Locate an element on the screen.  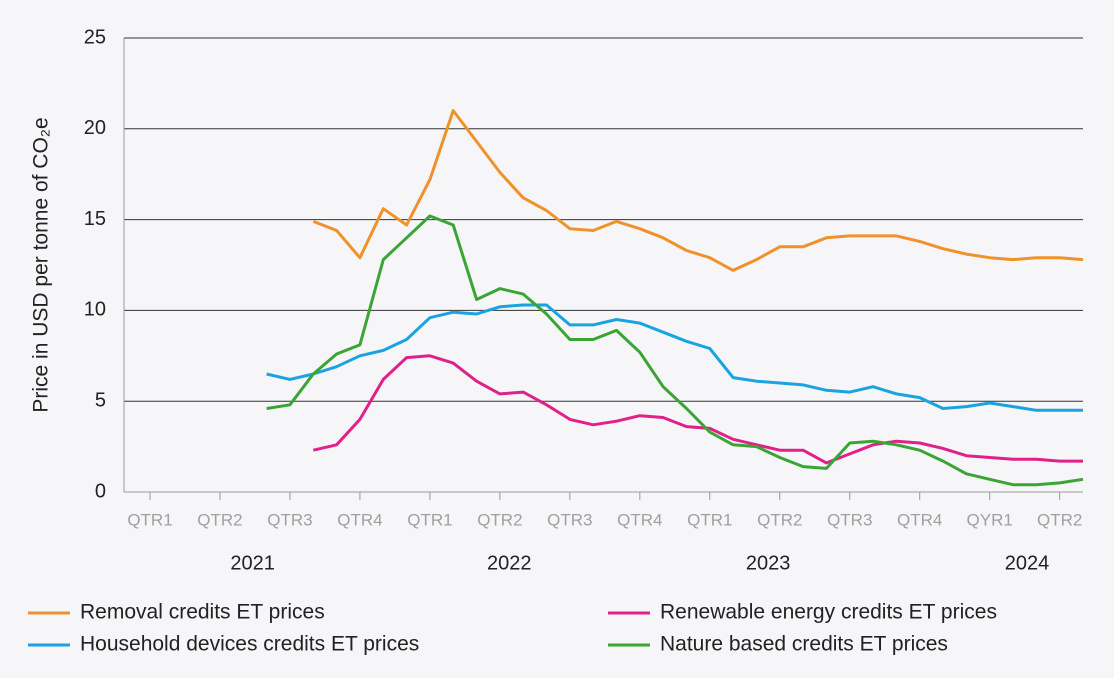
x-group-label: 2024 is located at coordinates (1027, 563).